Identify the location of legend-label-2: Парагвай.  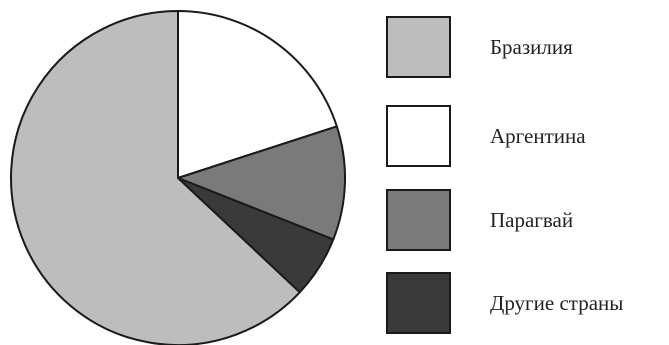
(531, 220).